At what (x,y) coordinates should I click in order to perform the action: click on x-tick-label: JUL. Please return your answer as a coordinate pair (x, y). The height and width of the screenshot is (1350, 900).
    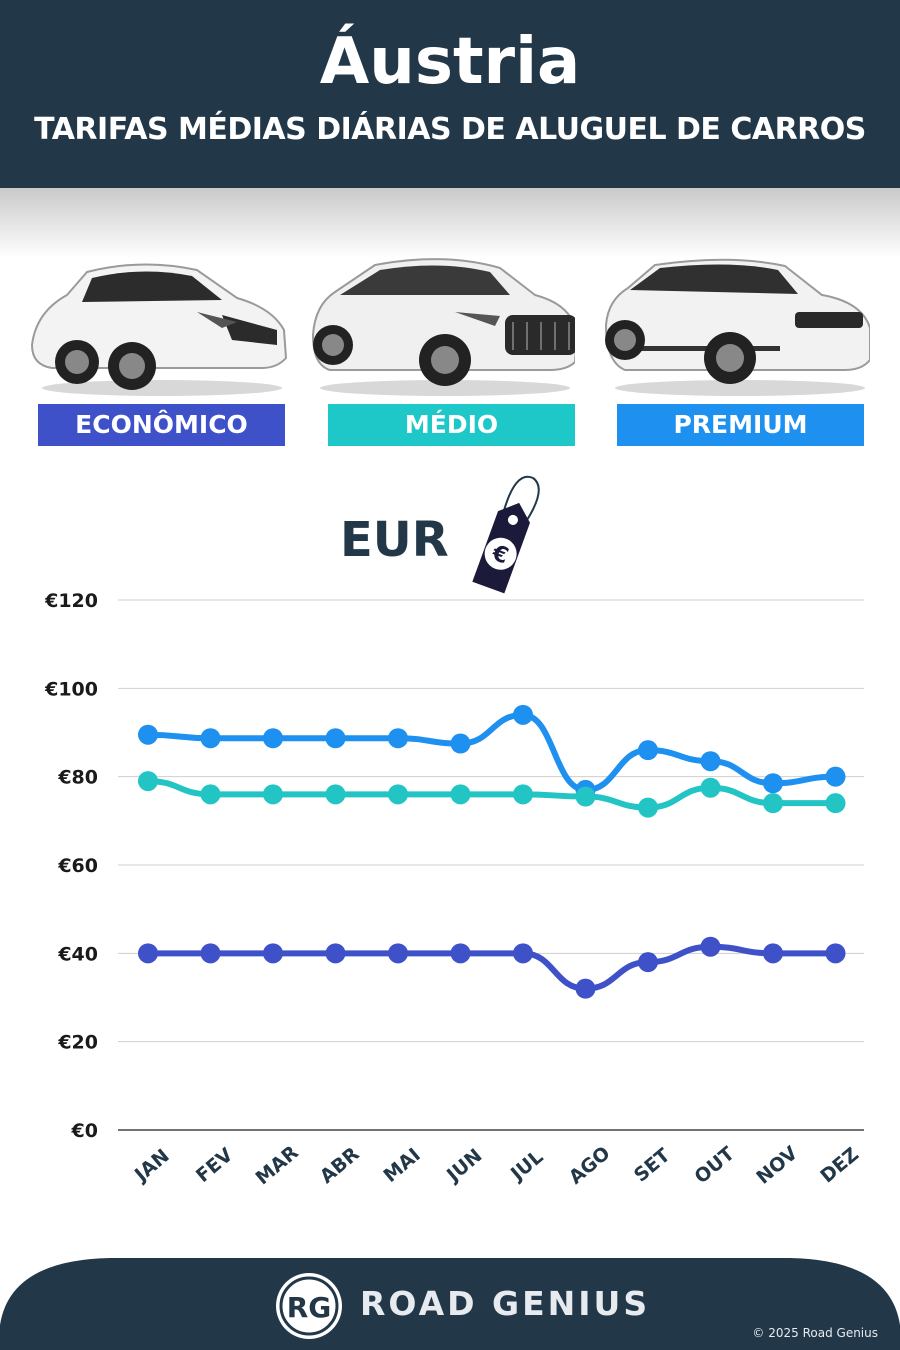
    Looking at the image, I should click on (526, 1166).